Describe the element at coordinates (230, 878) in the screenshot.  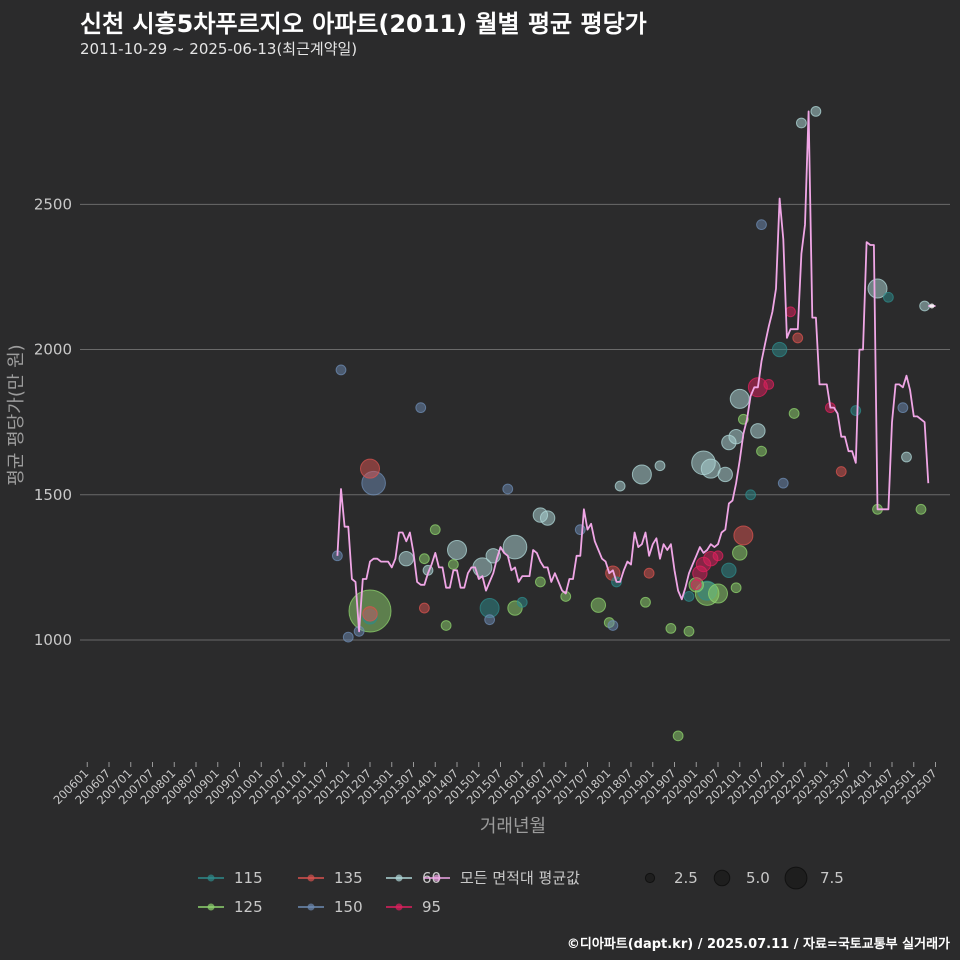
I see `legend-item-115: 115` at that location.